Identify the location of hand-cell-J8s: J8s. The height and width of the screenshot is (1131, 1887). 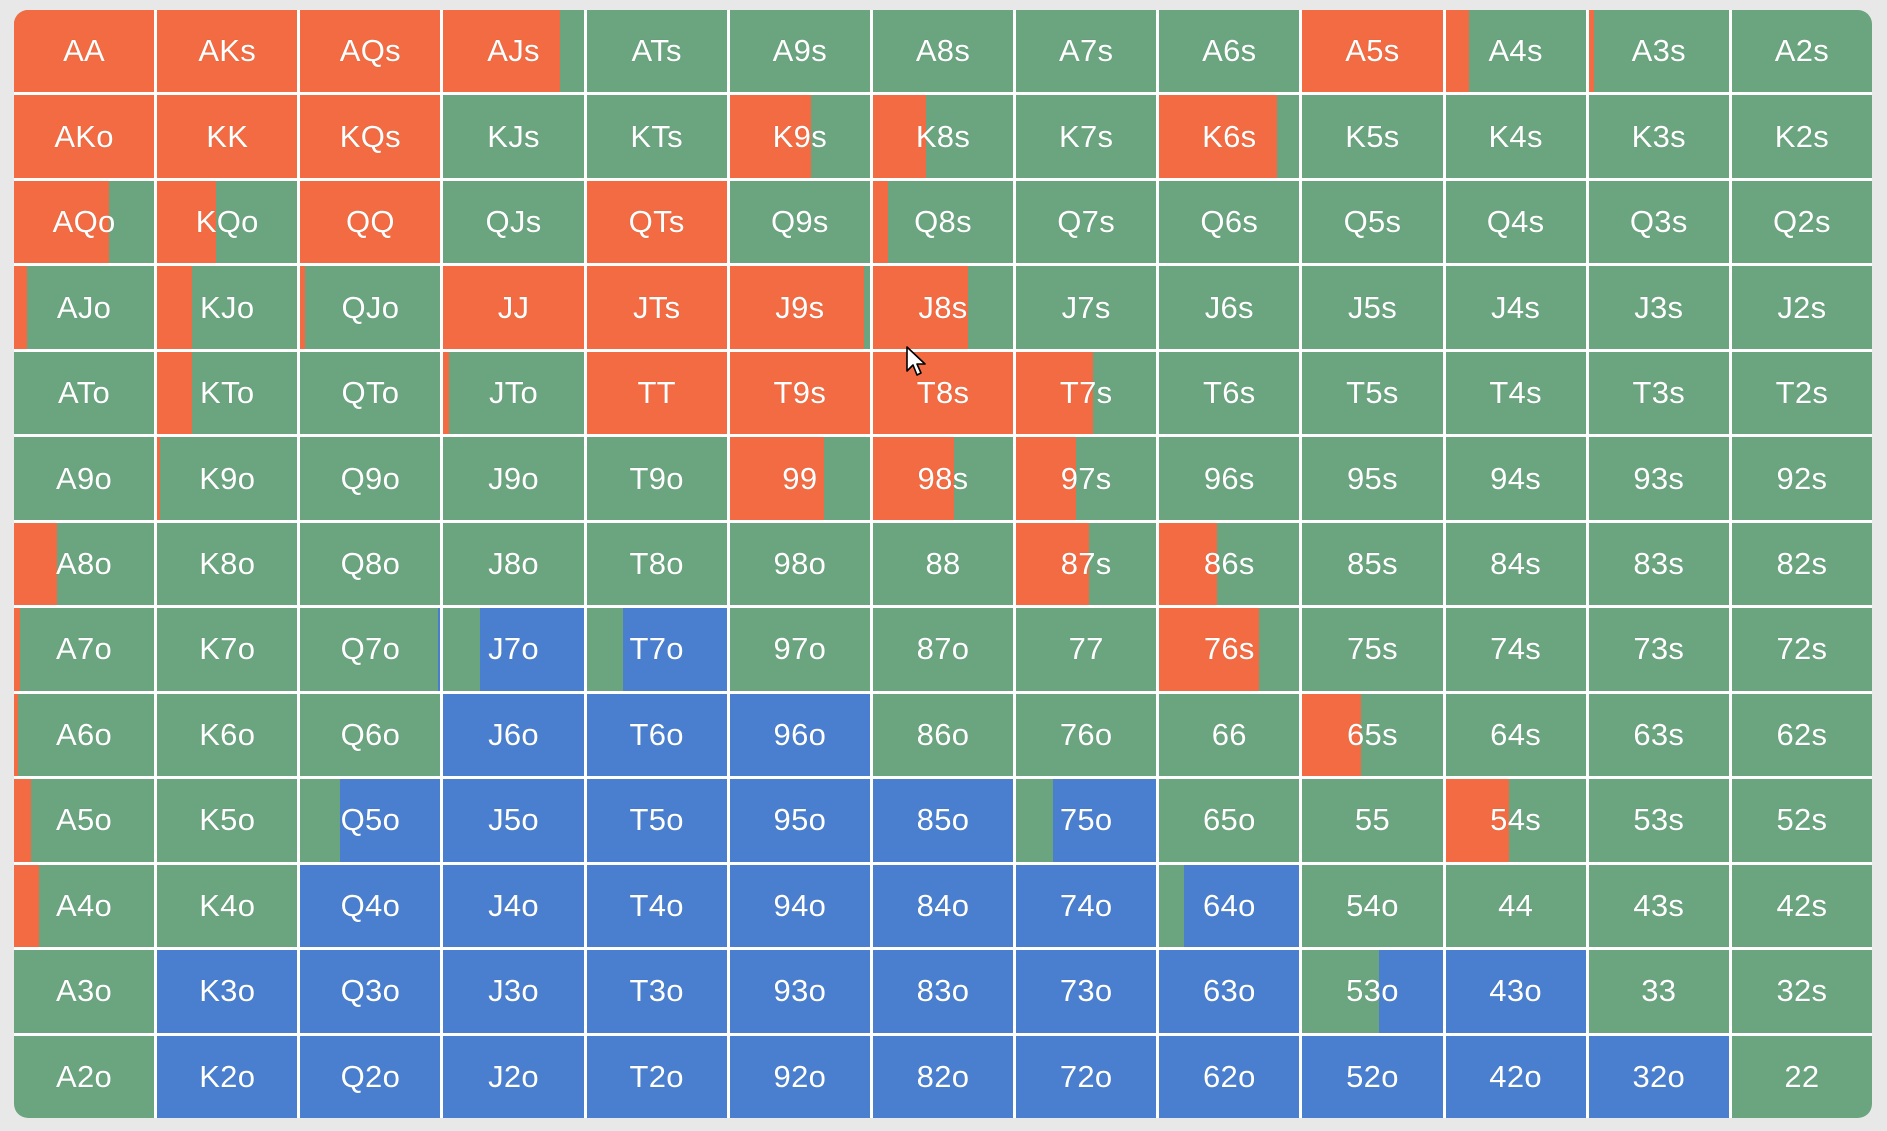
(943, 307).